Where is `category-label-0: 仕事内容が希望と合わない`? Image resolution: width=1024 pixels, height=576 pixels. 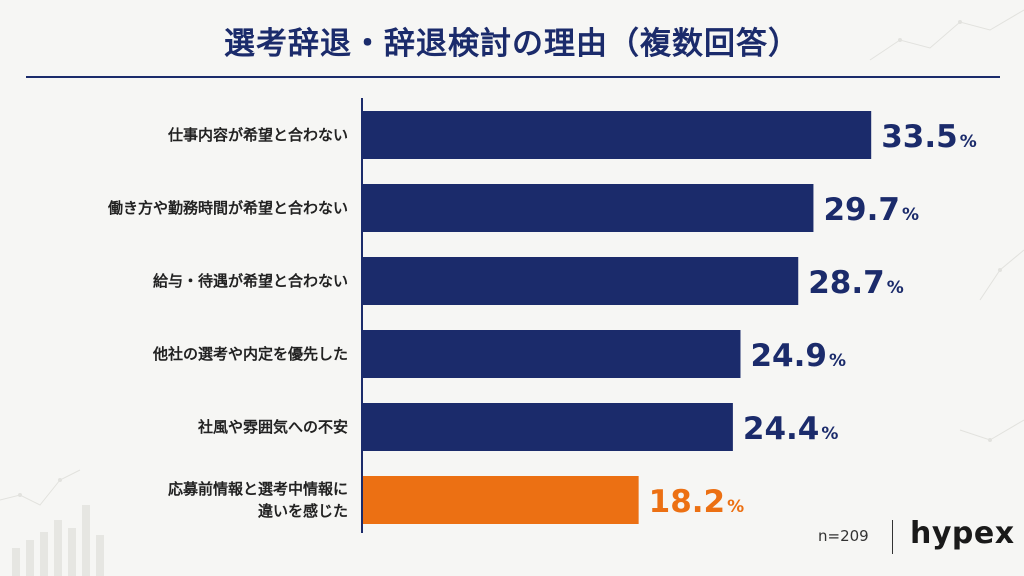 category-label-0: 仕事内容が希望と合わない is located at coordinates (257, 135).